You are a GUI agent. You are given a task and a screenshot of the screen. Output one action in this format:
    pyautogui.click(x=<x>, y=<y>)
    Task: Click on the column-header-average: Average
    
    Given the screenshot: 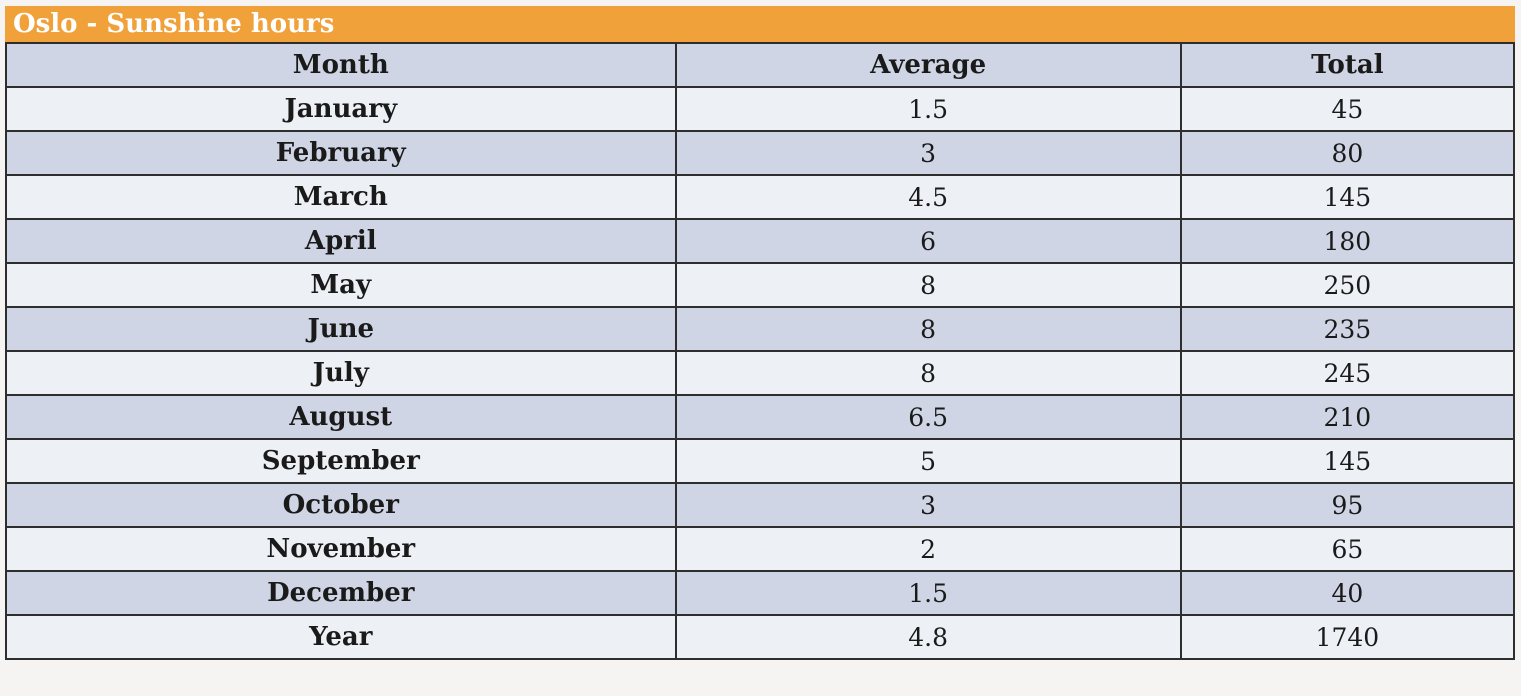 What is the action you would take?
    pyautogui.click(x=928, y=65)
    